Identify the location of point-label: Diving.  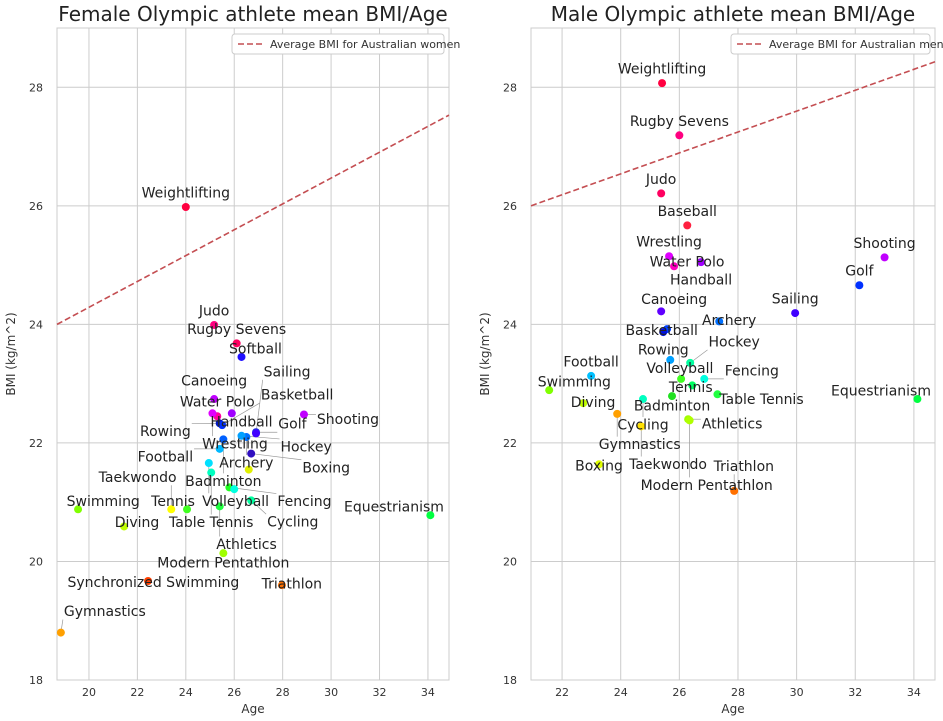
(137, 523).